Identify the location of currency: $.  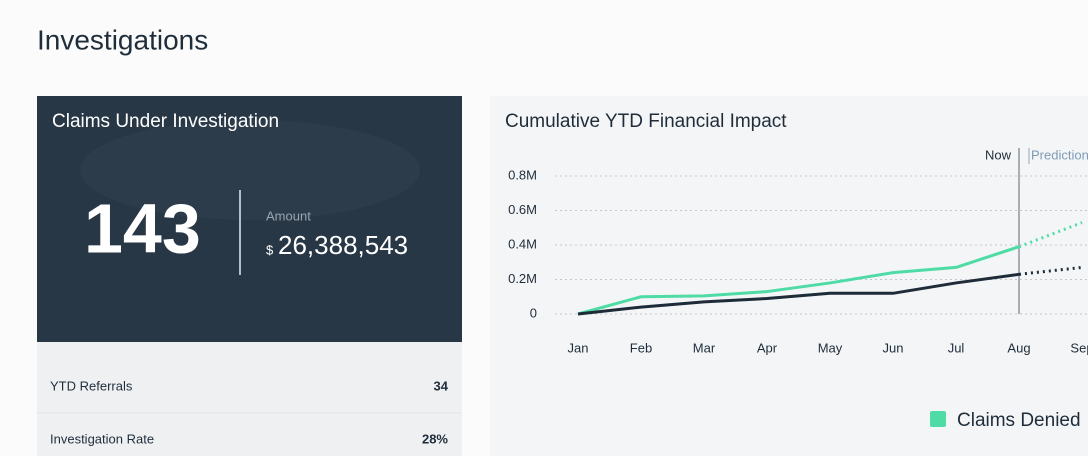
(270, 249).